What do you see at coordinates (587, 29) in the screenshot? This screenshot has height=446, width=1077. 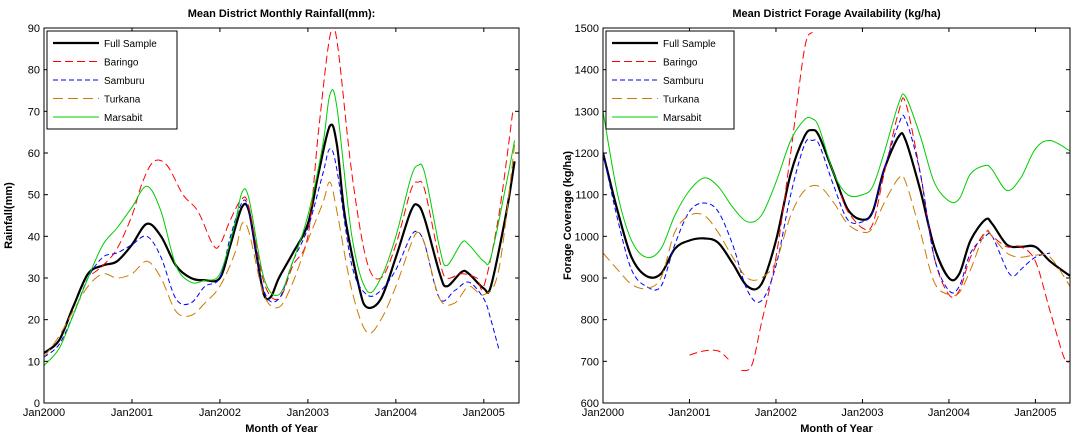 I see `y-tick-label: 1500` at bounding box center [587, 29].